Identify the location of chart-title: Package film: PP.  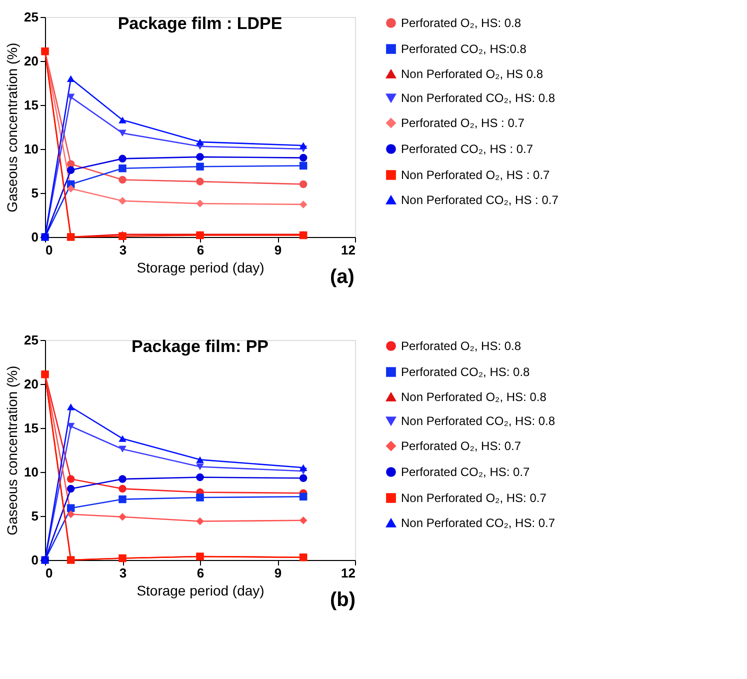
(200, 346).